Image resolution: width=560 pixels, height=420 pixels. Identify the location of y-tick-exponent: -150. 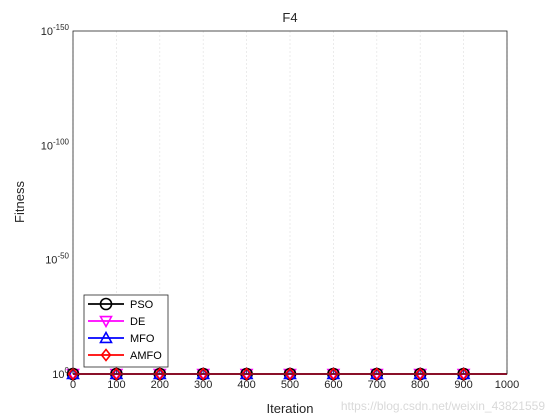
(61, 27).